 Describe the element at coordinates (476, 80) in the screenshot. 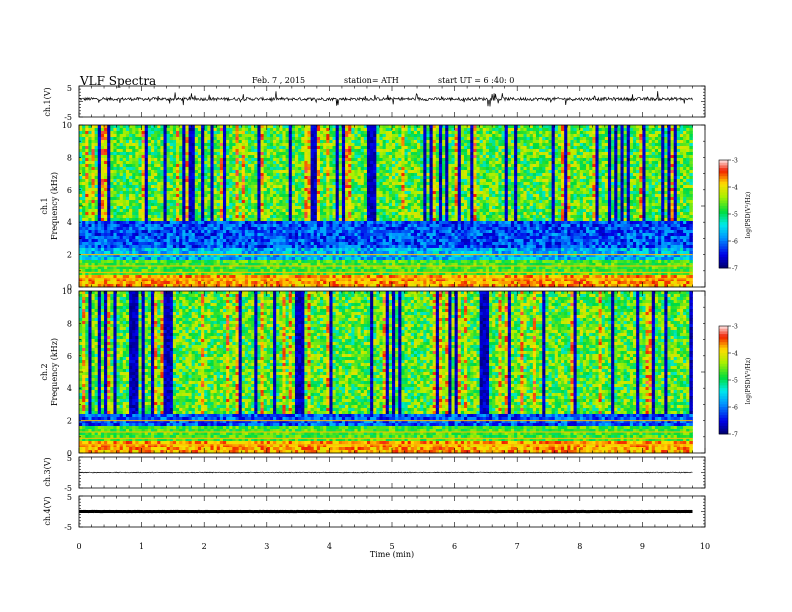

I see `start-time-label: start UT = 6 :40: 0` at that location.